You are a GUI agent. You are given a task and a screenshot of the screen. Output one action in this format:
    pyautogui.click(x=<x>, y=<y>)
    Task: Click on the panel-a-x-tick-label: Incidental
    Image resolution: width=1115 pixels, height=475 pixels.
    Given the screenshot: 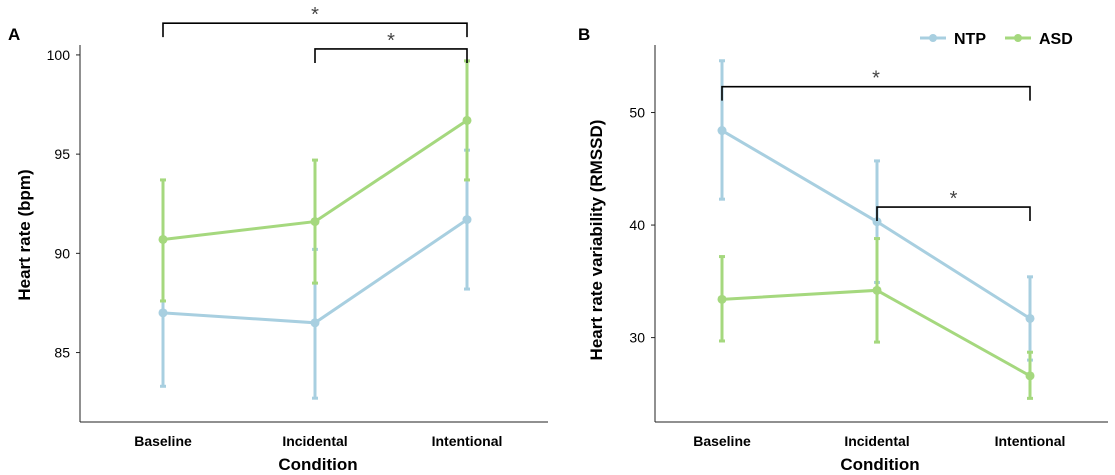 What is the action you would take?
    pyautogui.click(x=314, y=441)
    